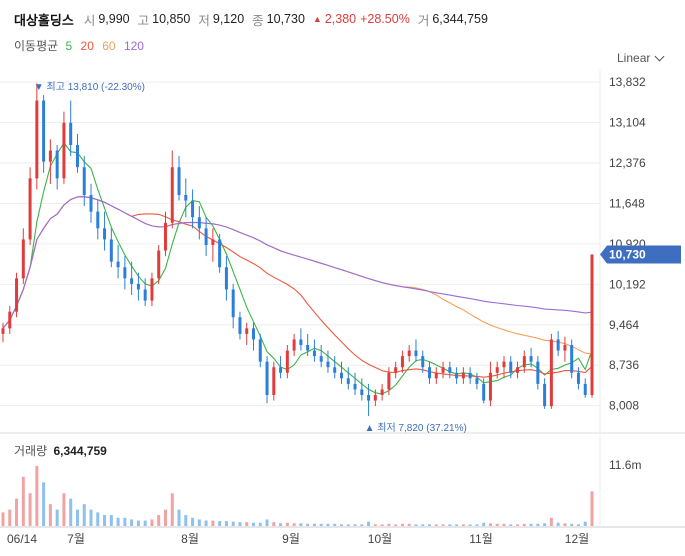  I want to click on high-value: 10,850, so click(171, 19).